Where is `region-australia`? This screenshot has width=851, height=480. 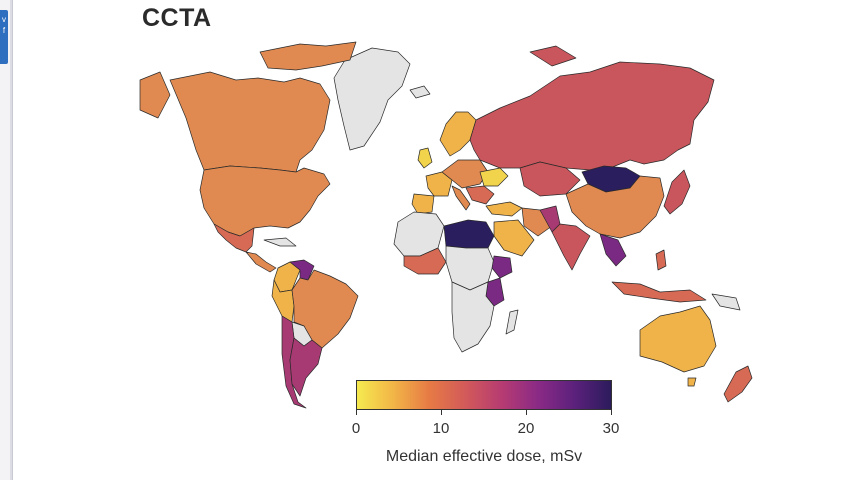
region-australia is located at coordinates (678, 339).